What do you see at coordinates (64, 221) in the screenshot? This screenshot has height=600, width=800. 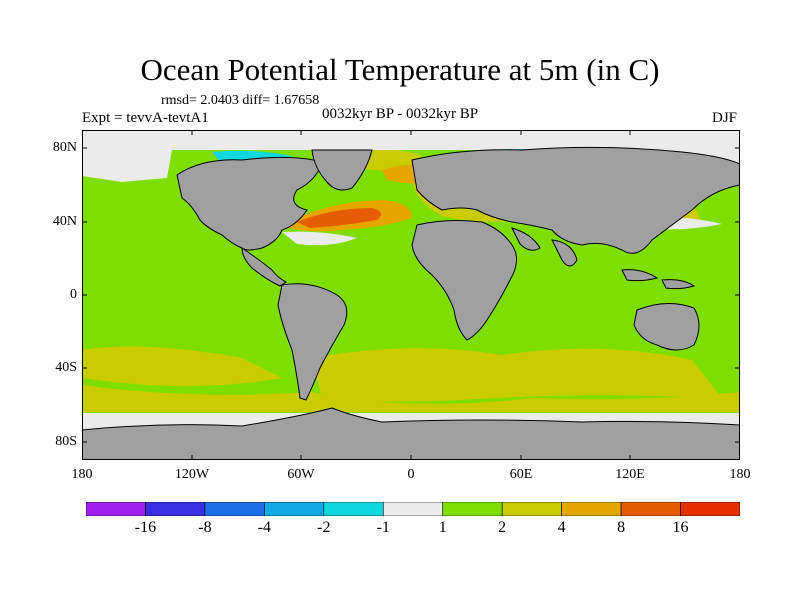 I see `lat-label-40n: 40N` at bounding box center [64, 221].